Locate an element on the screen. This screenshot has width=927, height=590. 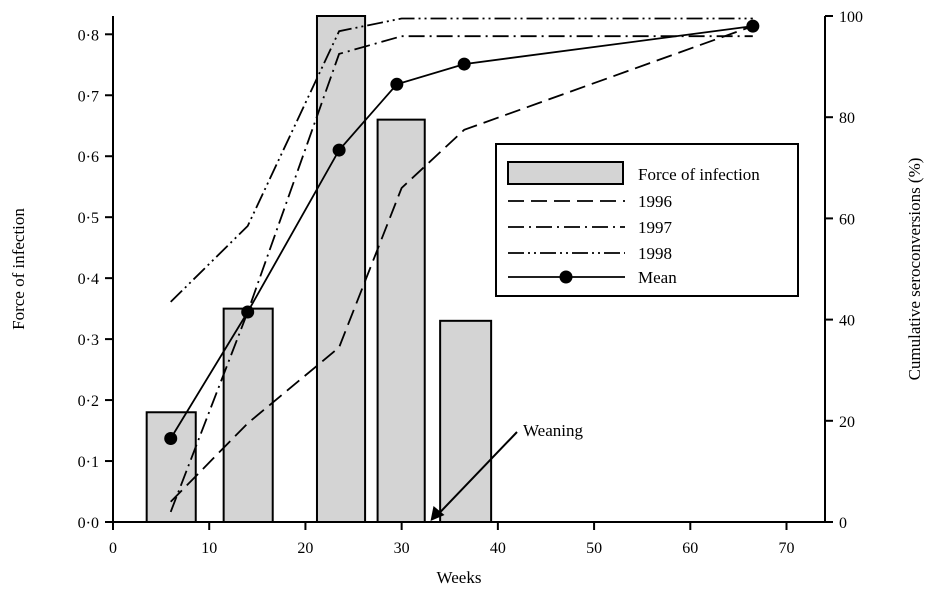
x-tick-label: 30 is located at coordinates (402, 548).